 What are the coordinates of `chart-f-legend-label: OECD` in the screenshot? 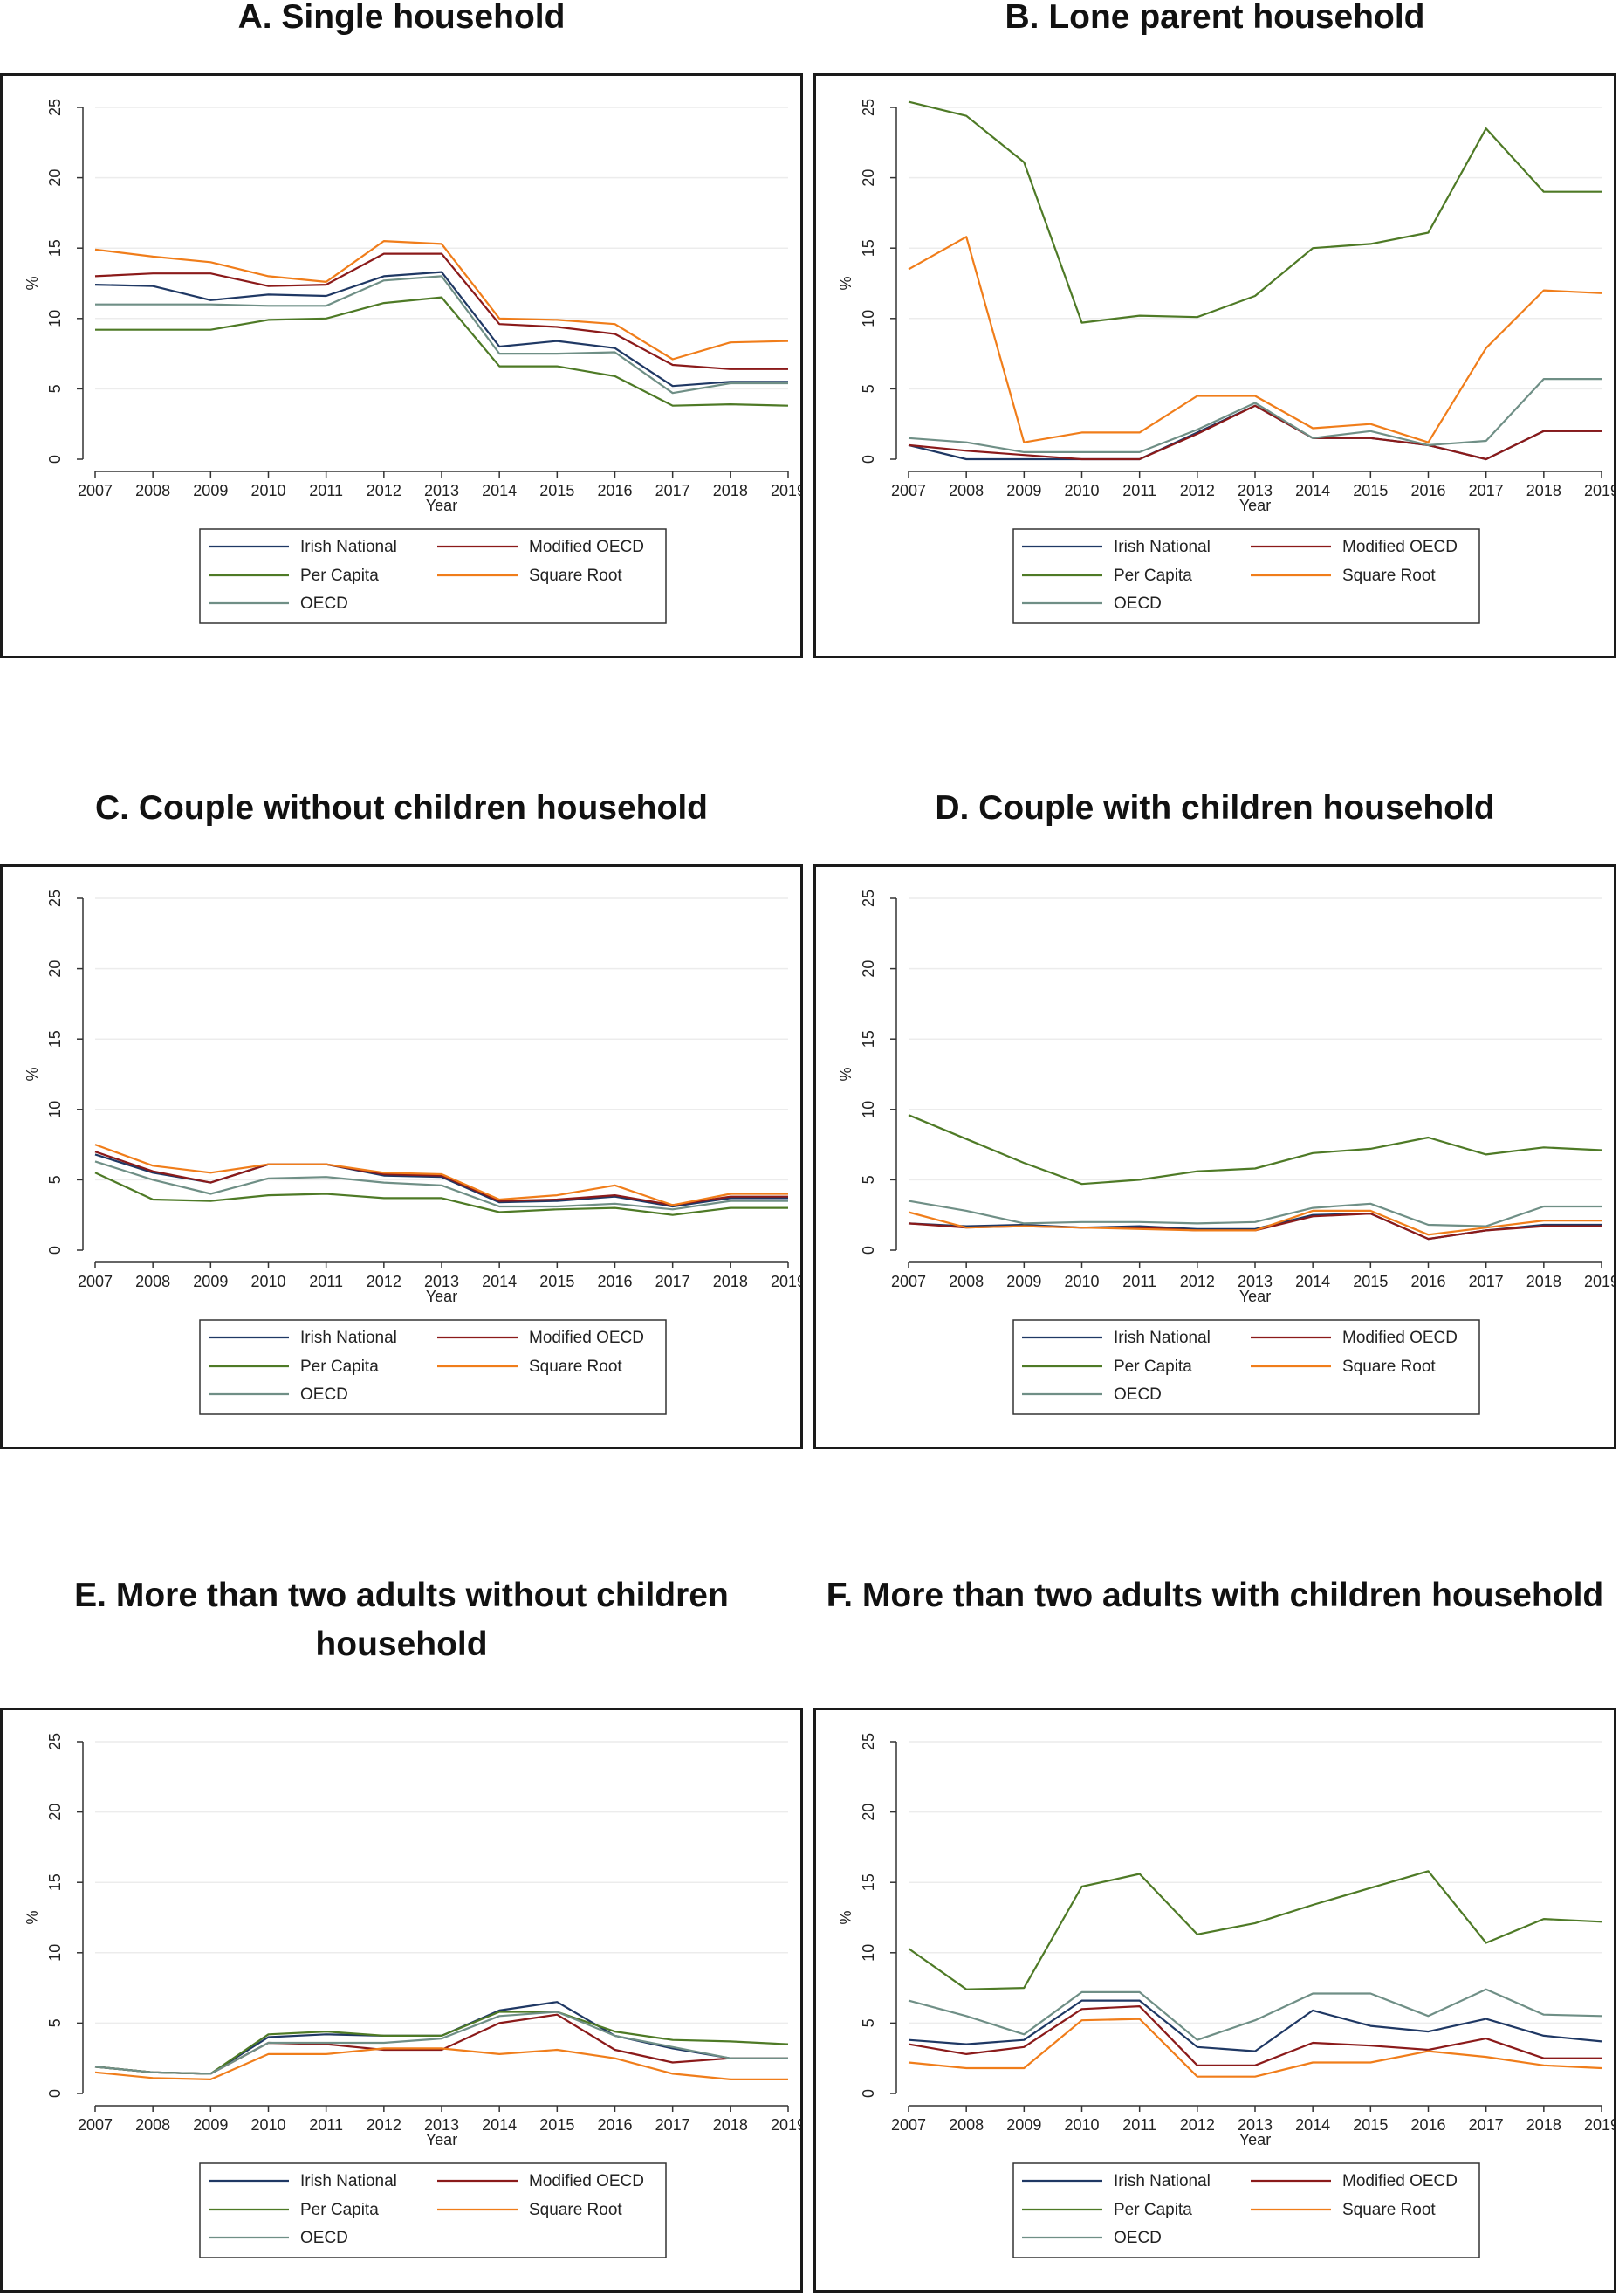 It's located at (1138, 2238).